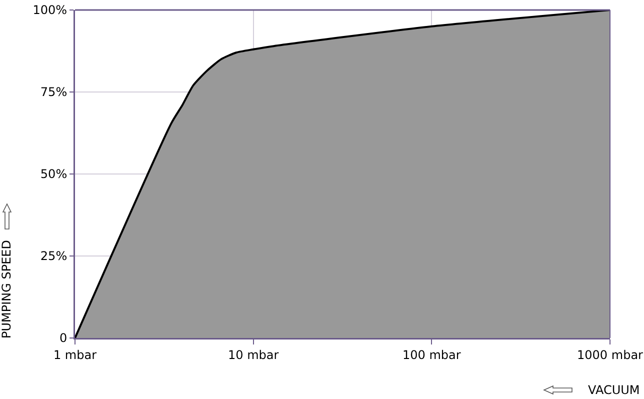 Image resolution: width=644 pixels, height=399 pixels. What do you see at coordinates (7, 289) in the screenshot?
I see `y-axis-title: PUMPING SPEED` at bounding box center [7, 289].